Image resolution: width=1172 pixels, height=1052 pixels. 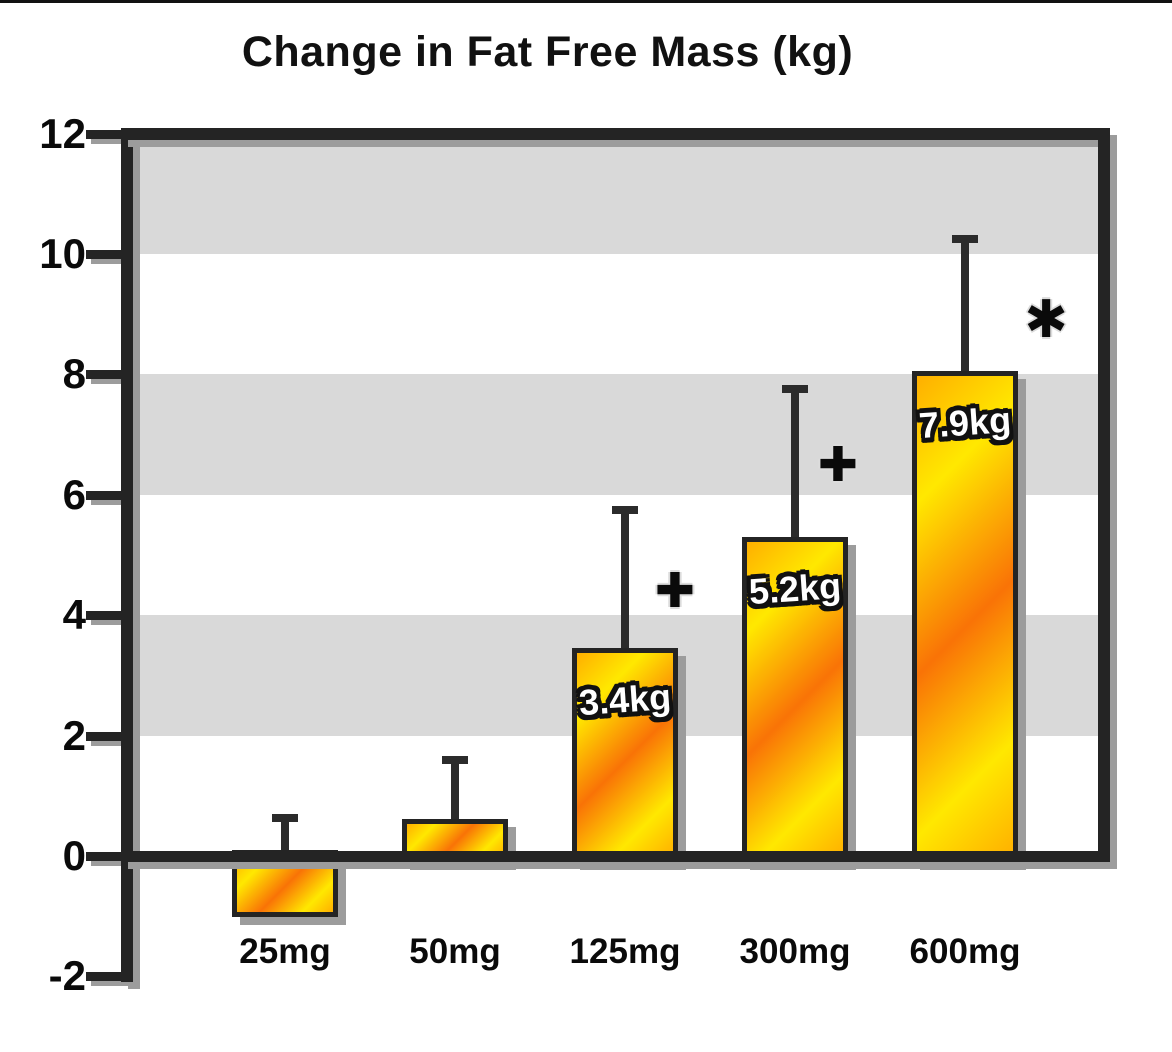 I want to click on bar: 7.9kg, so click(x=965, y=616).